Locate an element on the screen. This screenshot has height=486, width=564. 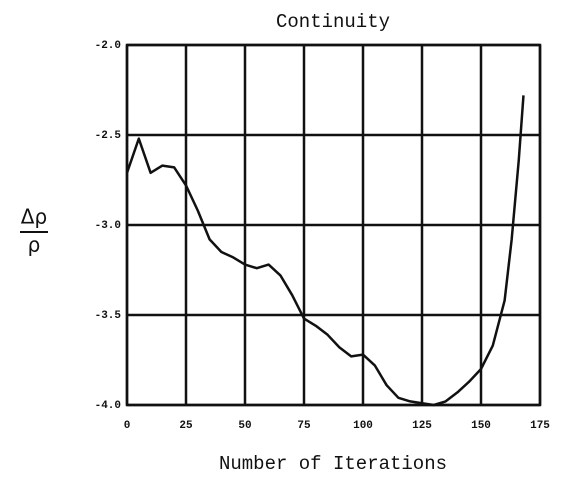
y-axis-label-numerator: Δρ is located at coordinates (34, 217).